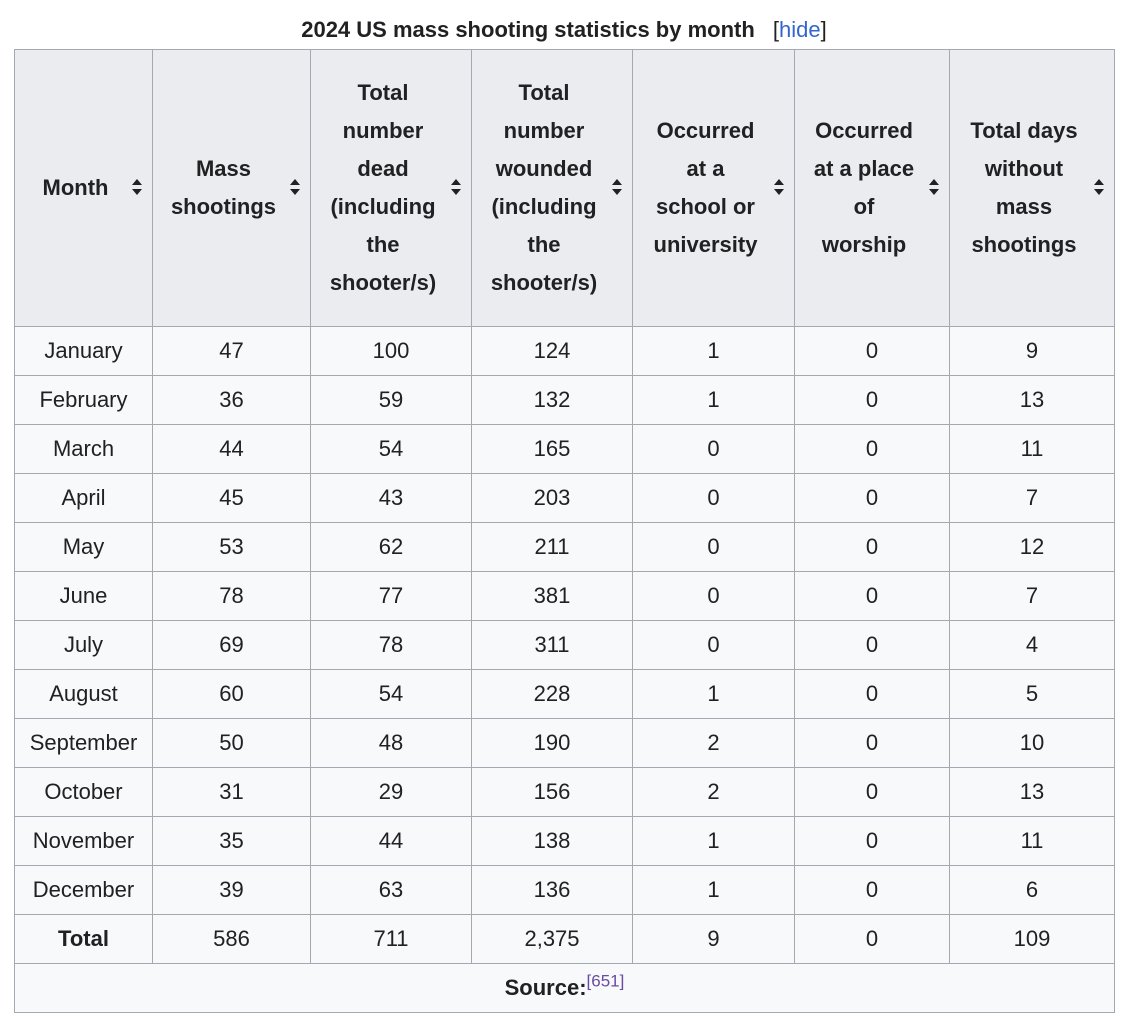 The height and width of the screenshot is (1023, 1128). Describe the element at coordinates (864, 130) in the screenshot. I see `column-header-text: Occurred` at that location.